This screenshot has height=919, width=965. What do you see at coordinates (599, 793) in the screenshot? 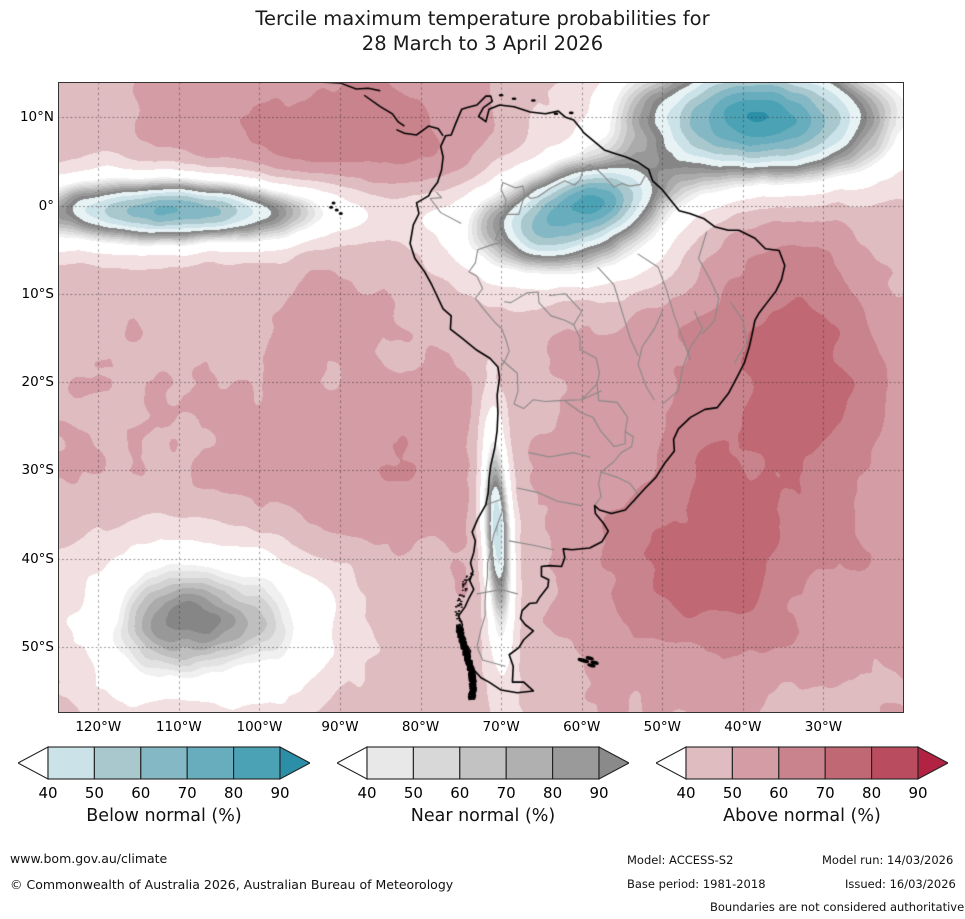
I see `cbtick-near-normal-90: 90` at bounding box center [599, 793].